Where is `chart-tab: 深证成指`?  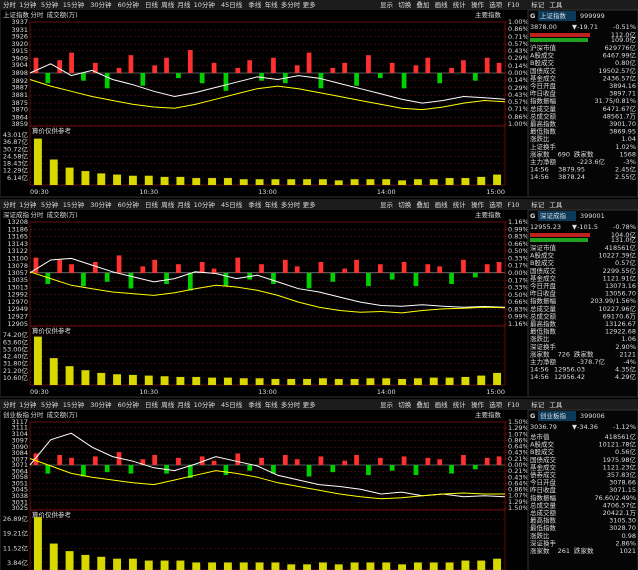
chart-tab: 深证成指 is located at coordinates (16, 214).